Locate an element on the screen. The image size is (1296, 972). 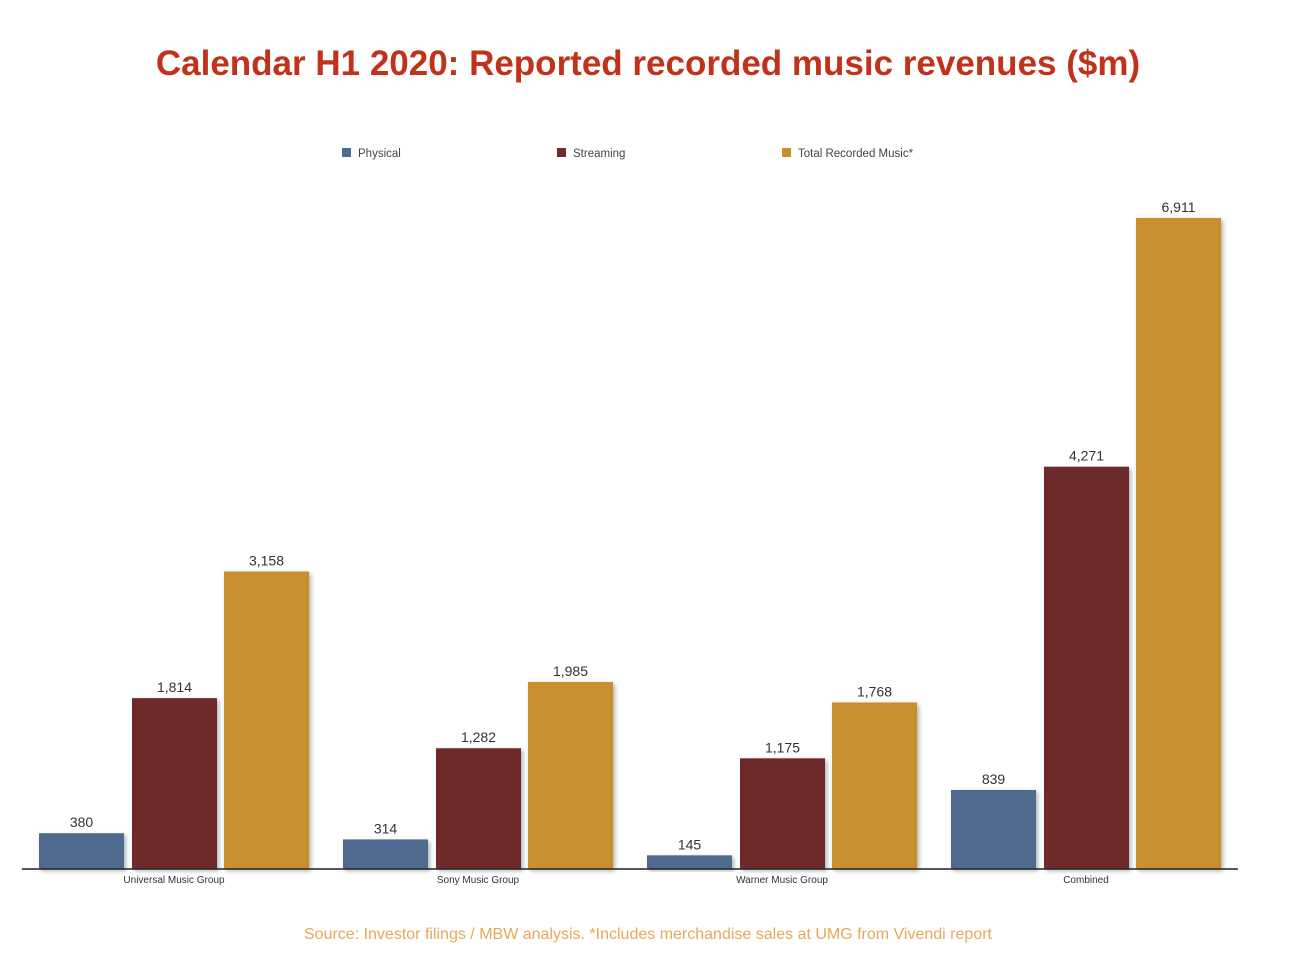
data-label: 1,814 is located at coordinates (174, 687).